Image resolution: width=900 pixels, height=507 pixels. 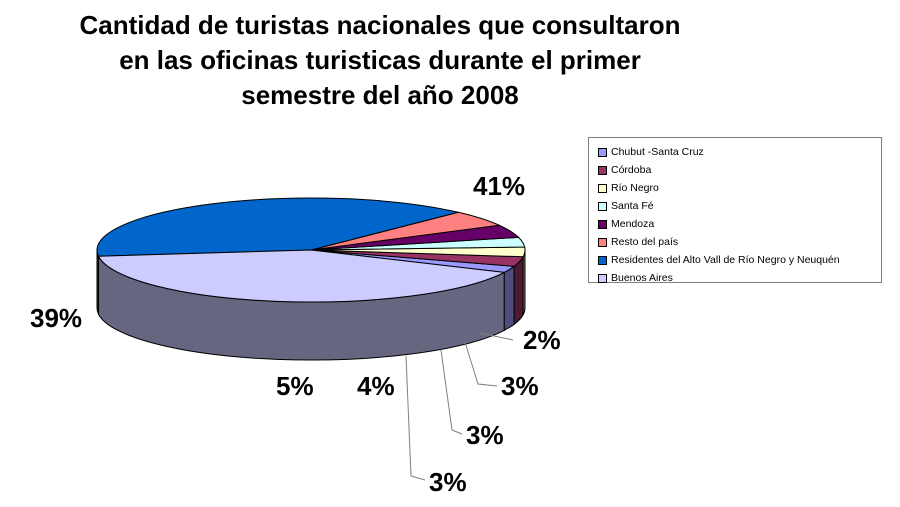 I want to click on data-label-mendoza: 4%, so click(x=376, y=386).